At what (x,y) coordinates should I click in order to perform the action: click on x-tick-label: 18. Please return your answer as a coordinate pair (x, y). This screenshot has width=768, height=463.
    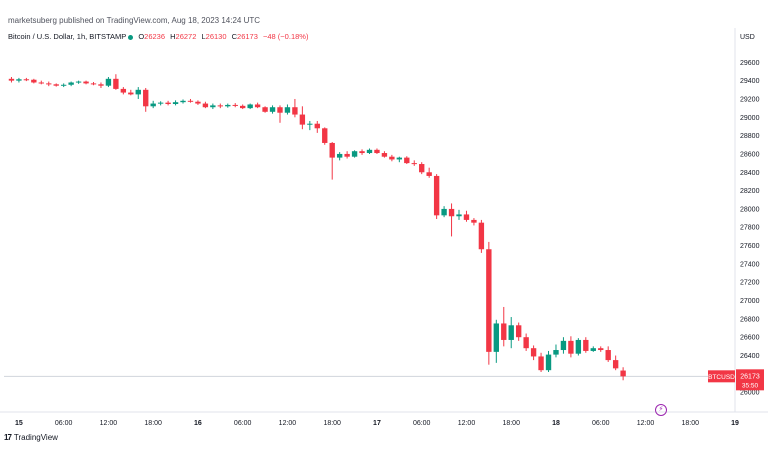
    Looking at the image, I should click on (556, 423).